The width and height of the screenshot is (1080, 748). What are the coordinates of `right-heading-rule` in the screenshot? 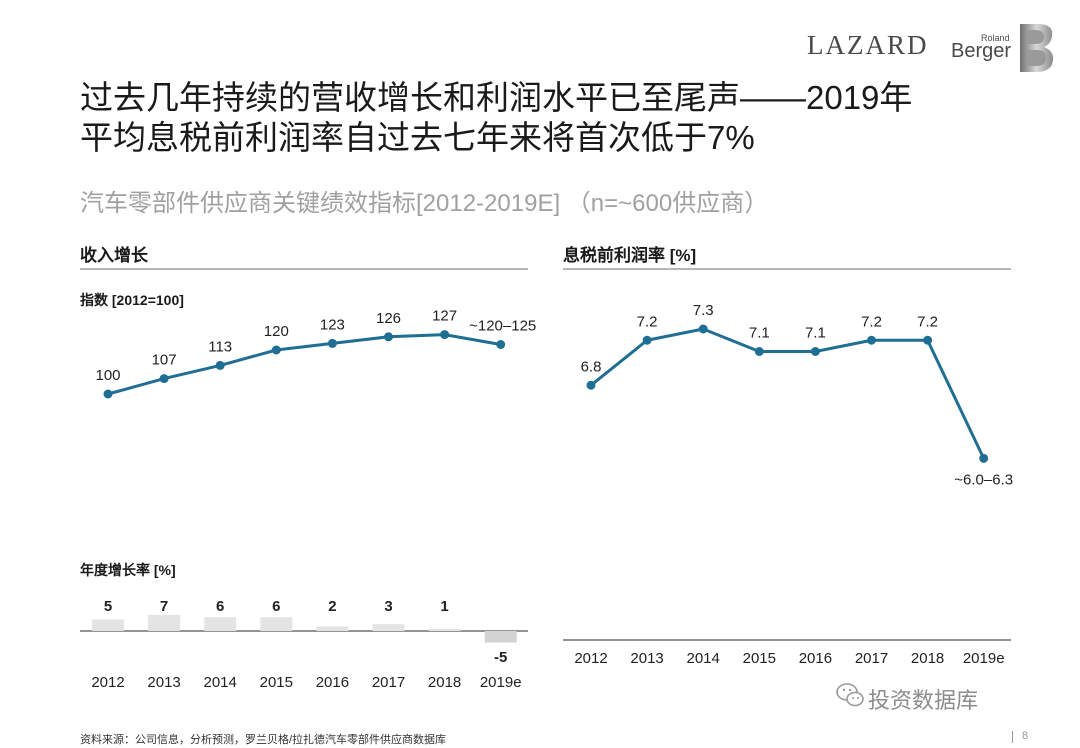 It's located at (787, 269).